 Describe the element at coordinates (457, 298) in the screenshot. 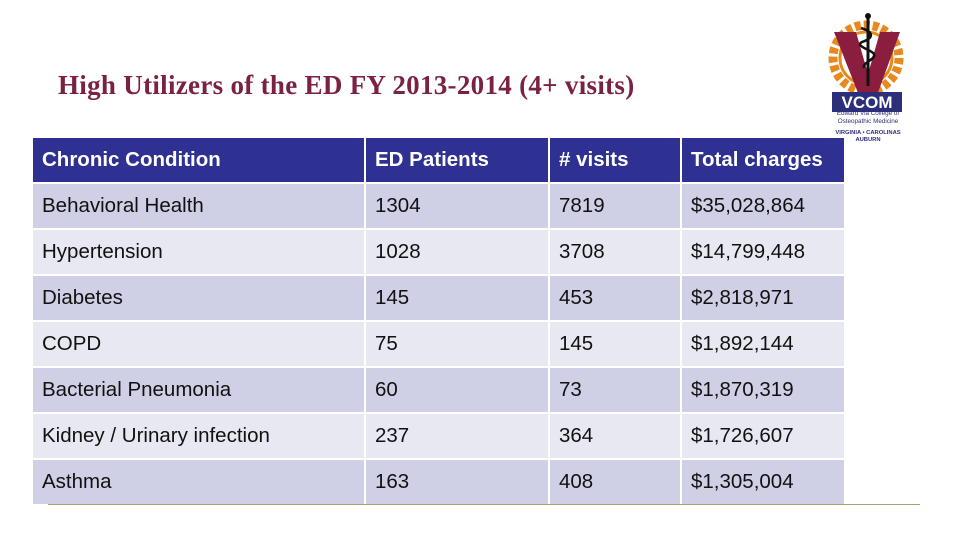

I see `patients-cell: 145` at that location.